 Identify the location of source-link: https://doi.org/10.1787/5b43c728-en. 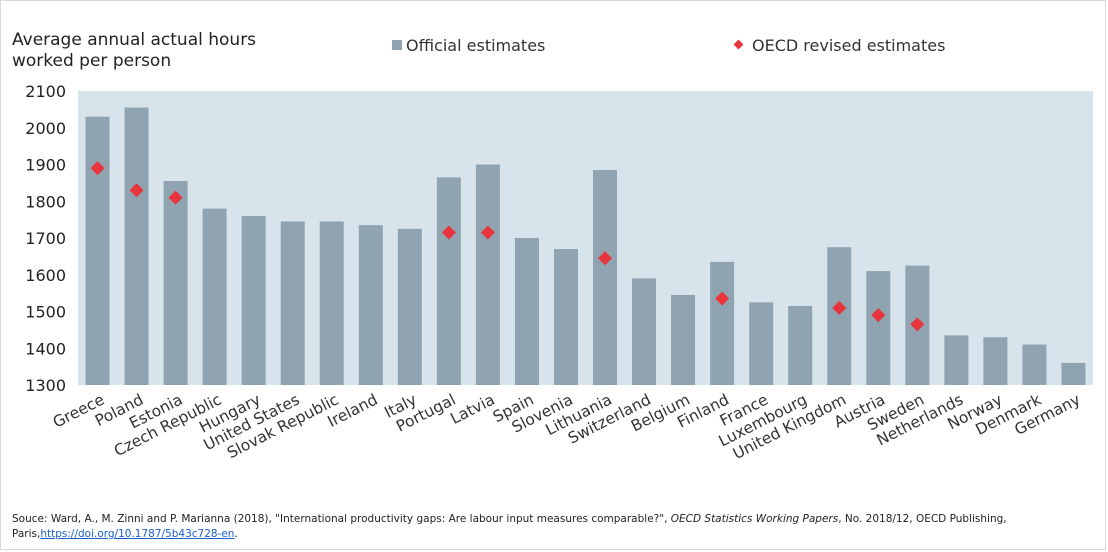
(137, 534).